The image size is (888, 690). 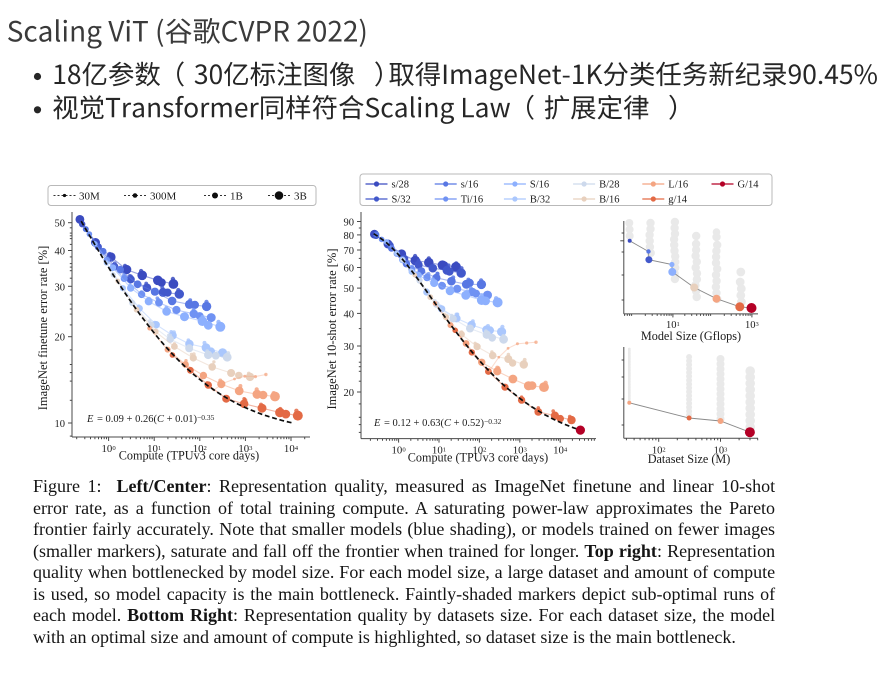 I want to click on svg-text: 80, so click(x=349, y=236).